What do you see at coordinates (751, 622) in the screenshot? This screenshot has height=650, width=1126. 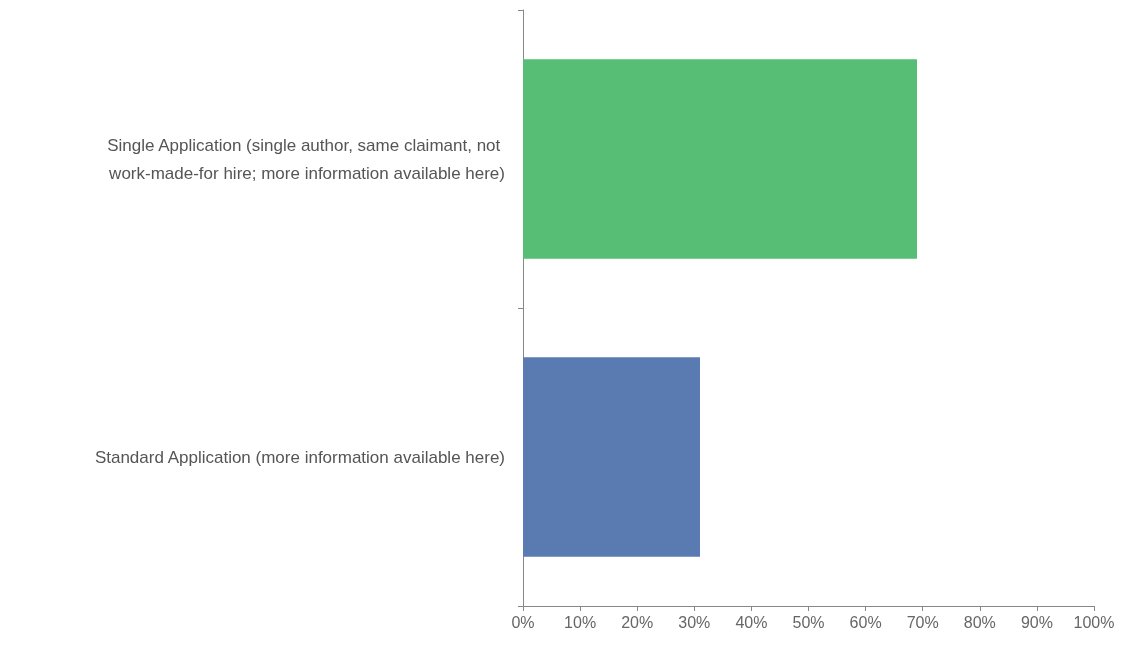 I see `x-tick-label: 40%` at bounding box center [751, 622].